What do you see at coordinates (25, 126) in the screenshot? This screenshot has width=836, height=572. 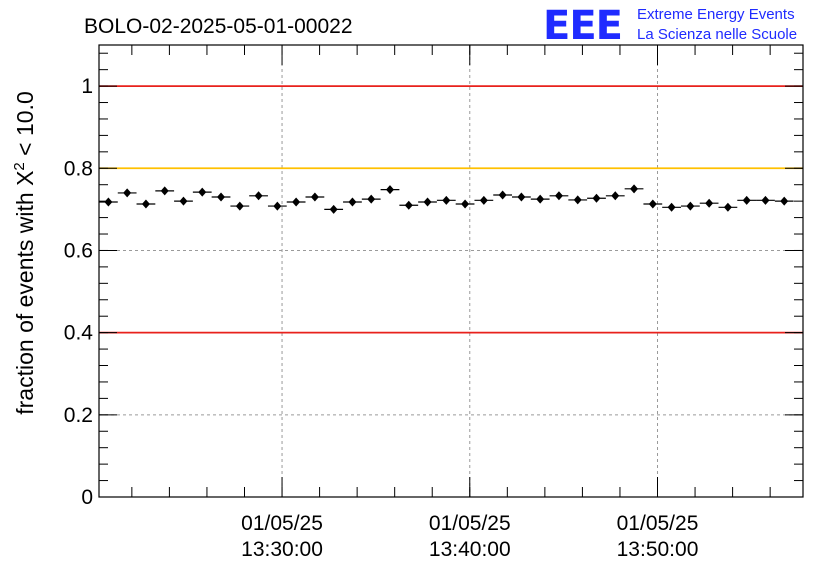 I see `y-axis-label-suffix: < 10.0` at bounding box center [25, 126].